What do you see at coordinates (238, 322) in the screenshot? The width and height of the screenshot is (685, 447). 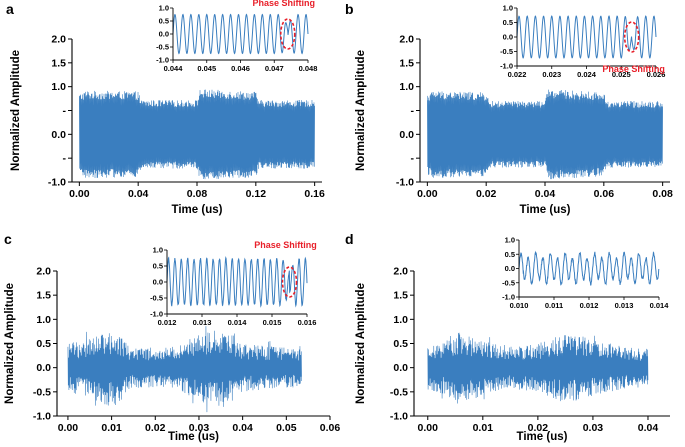 I see `inset-x-tick-label: 0.014` at bounding box center [238, 322].